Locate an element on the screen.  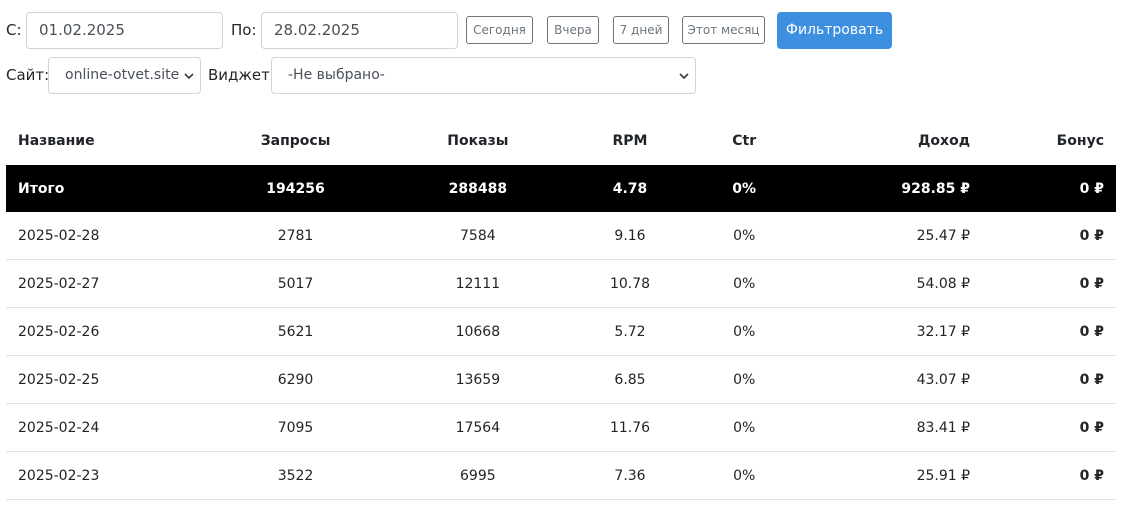
header-bonus: Бонус is located at coordinates (1080, 141).